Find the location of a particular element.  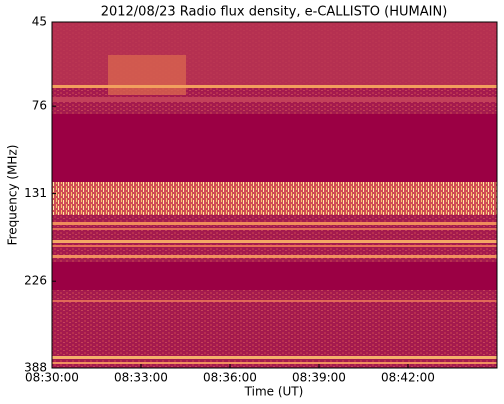

y-axis-label: Frequency (MHz) is located at coordinates (13, 195).